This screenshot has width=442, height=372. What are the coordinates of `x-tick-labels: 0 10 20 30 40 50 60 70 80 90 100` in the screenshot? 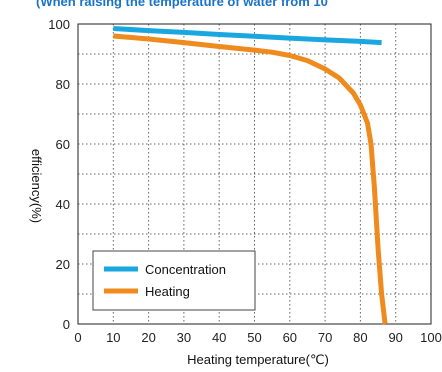 It's located at (257, 337).